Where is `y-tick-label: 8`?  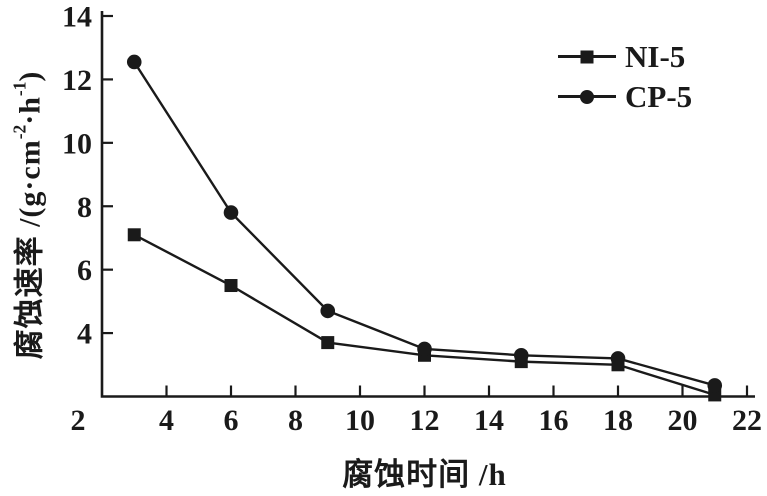 y-tick-label: 8 is located at coordinates (84, 207).